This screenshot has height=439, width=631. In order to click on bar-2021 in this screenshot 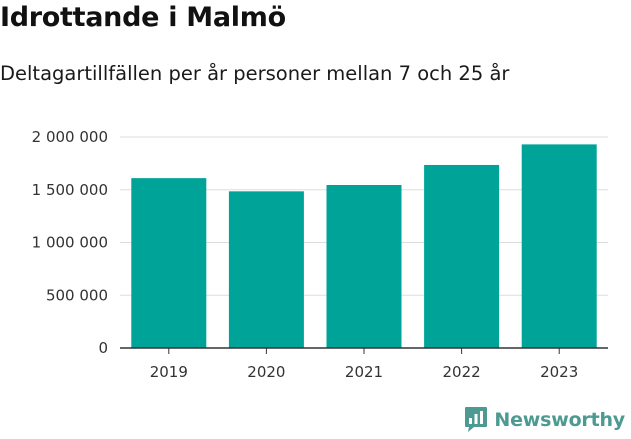, I will do `click(364, 266)`.